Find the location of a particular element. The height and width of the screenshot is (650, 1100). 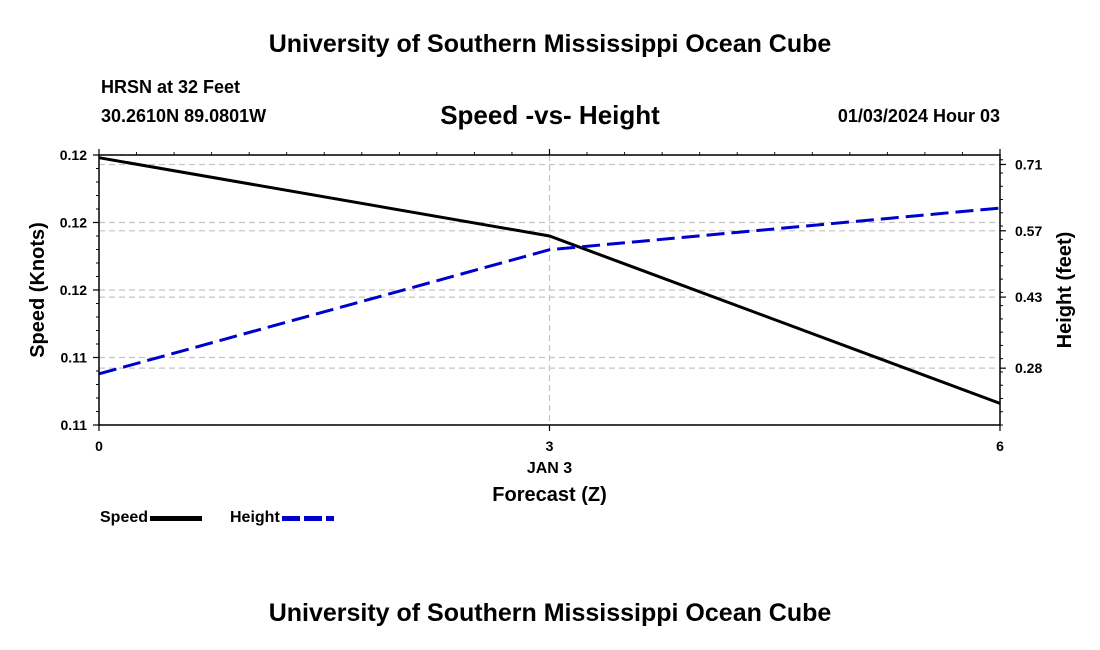

x-tick-label: 0 is located at coordinates (99, 446).